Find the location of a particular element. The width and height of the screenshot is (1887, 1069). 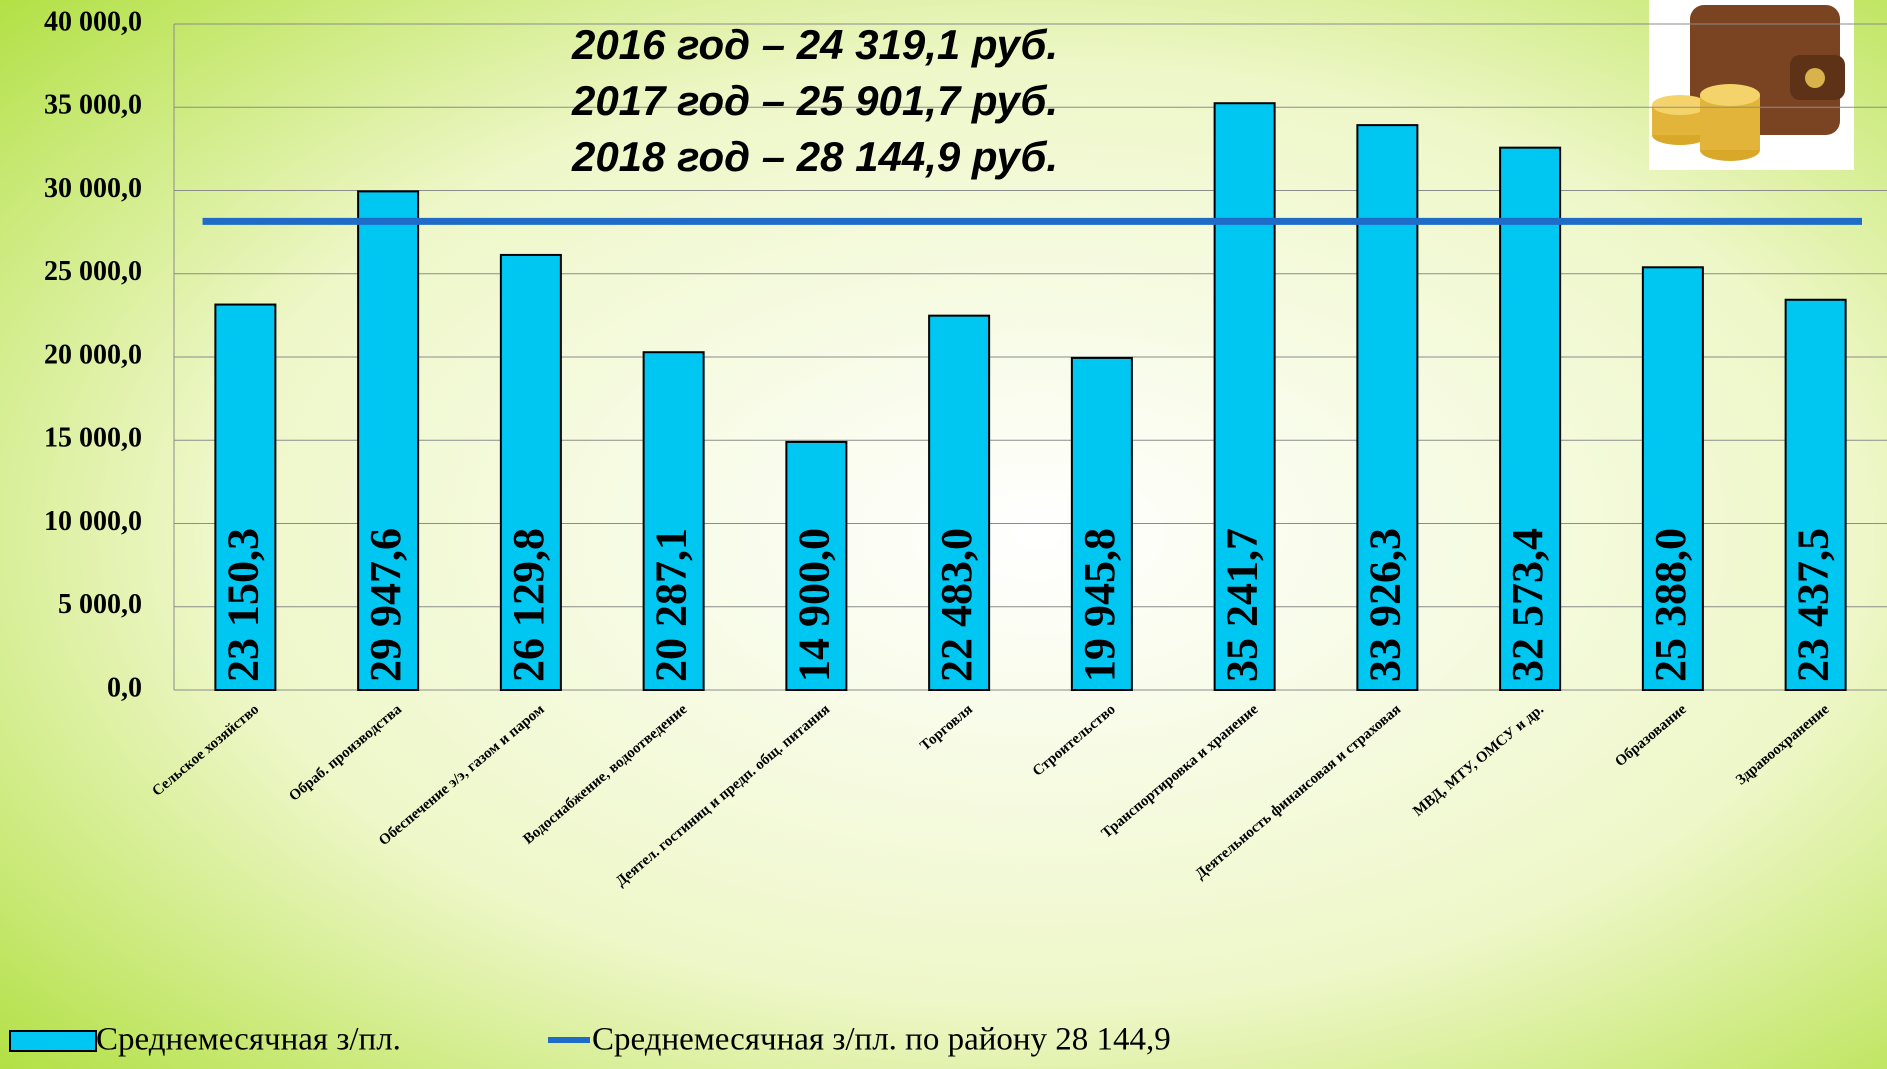

annotation: 2018 год – 28 144,9 руб. is located at coordinates (814, 156).